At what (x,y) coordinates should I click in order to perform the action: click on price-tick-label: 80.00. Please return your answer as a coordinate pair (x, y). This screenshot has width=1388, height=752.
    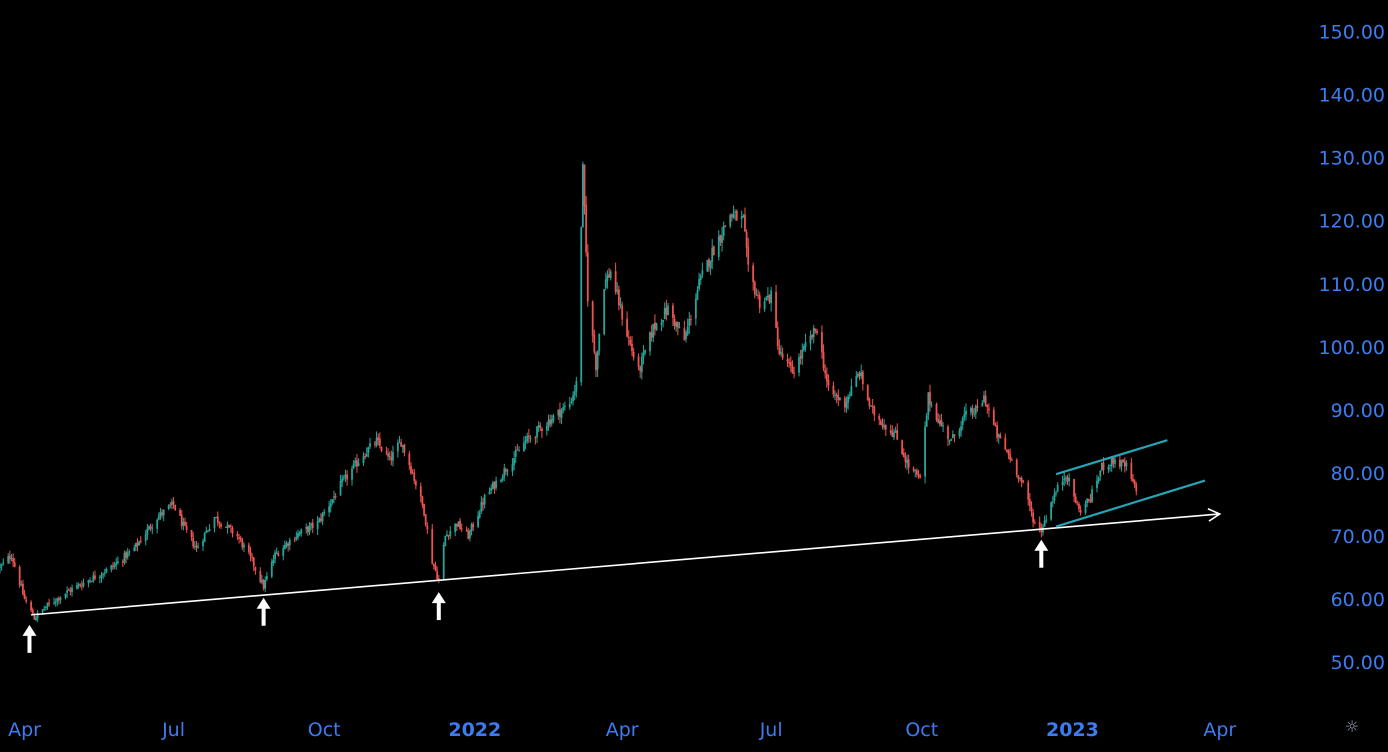
    Looking at the image, I should click on (1358, 474).